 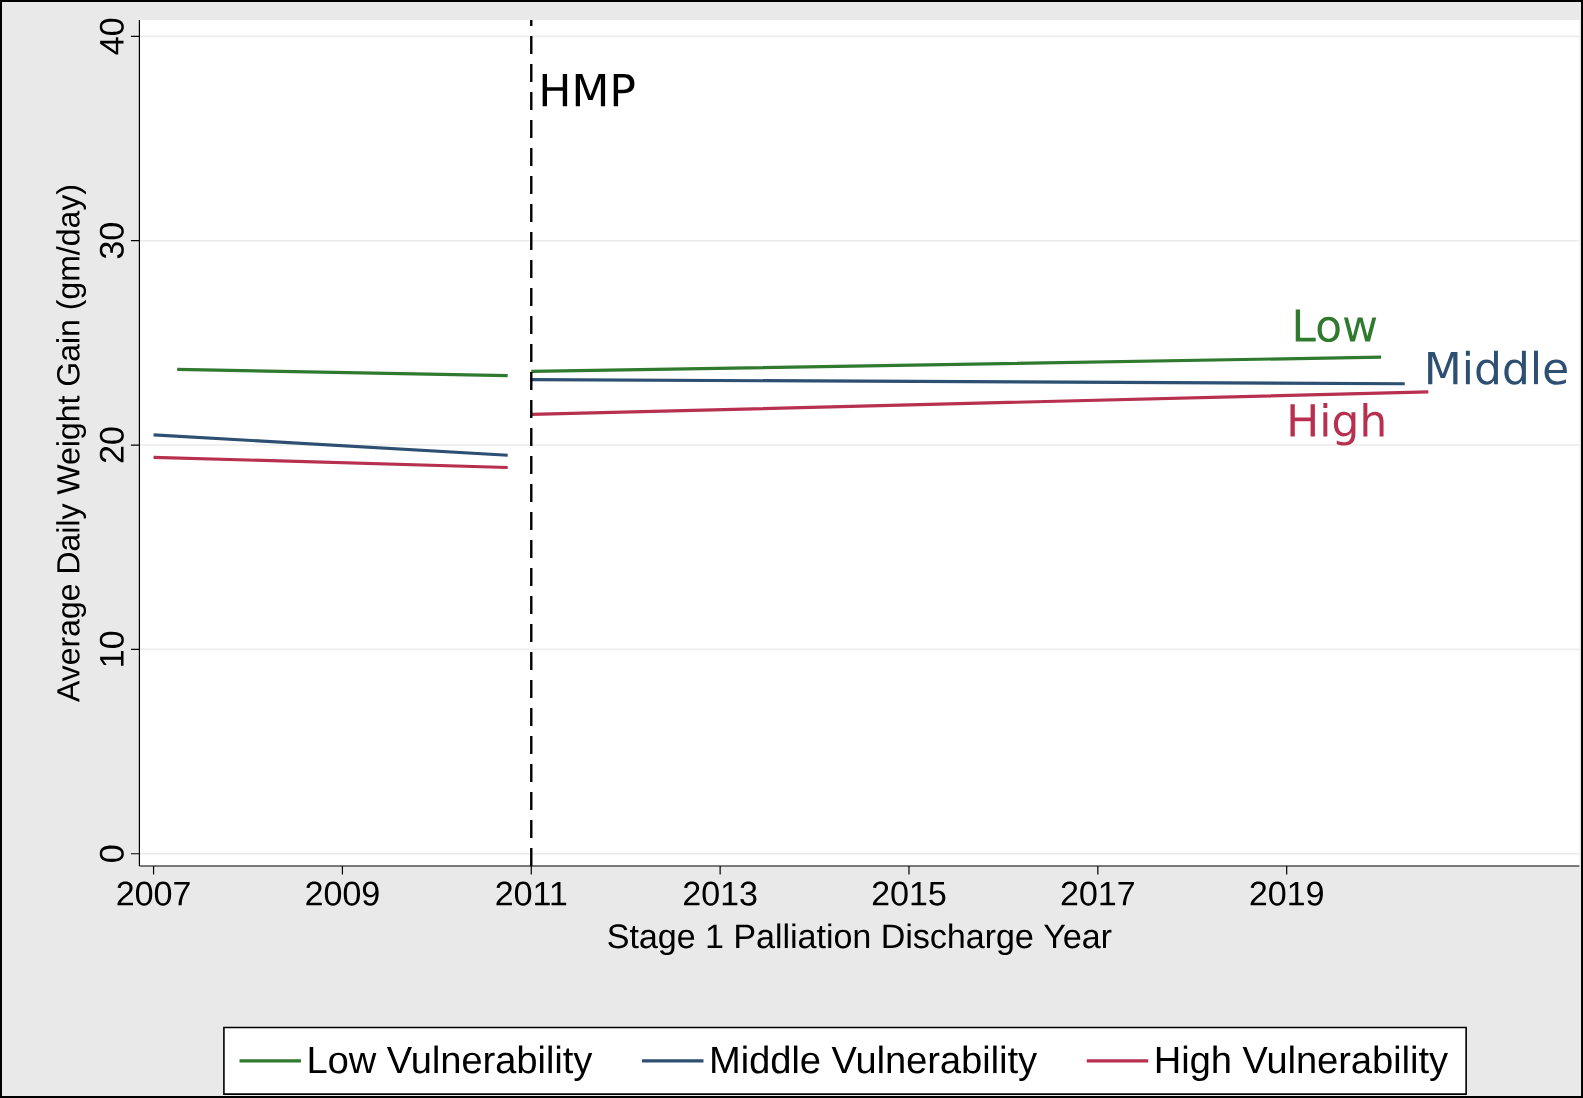 I want to click on x-tick-label: 2015, so click(x=909, y=893).